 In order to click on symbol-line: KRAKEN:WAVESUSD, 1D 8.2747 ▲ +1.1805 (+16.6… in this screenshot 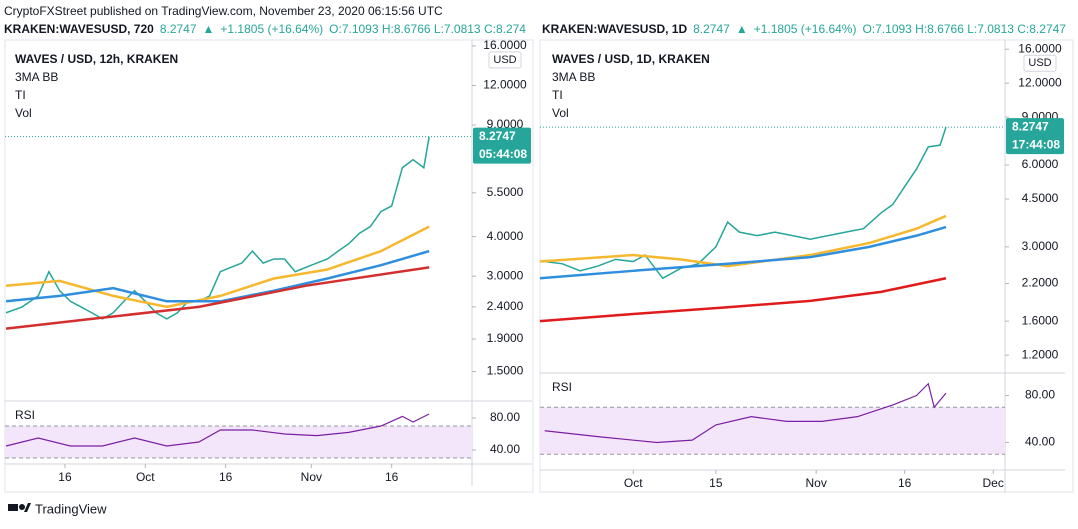, I will do `click(810, 29)`.